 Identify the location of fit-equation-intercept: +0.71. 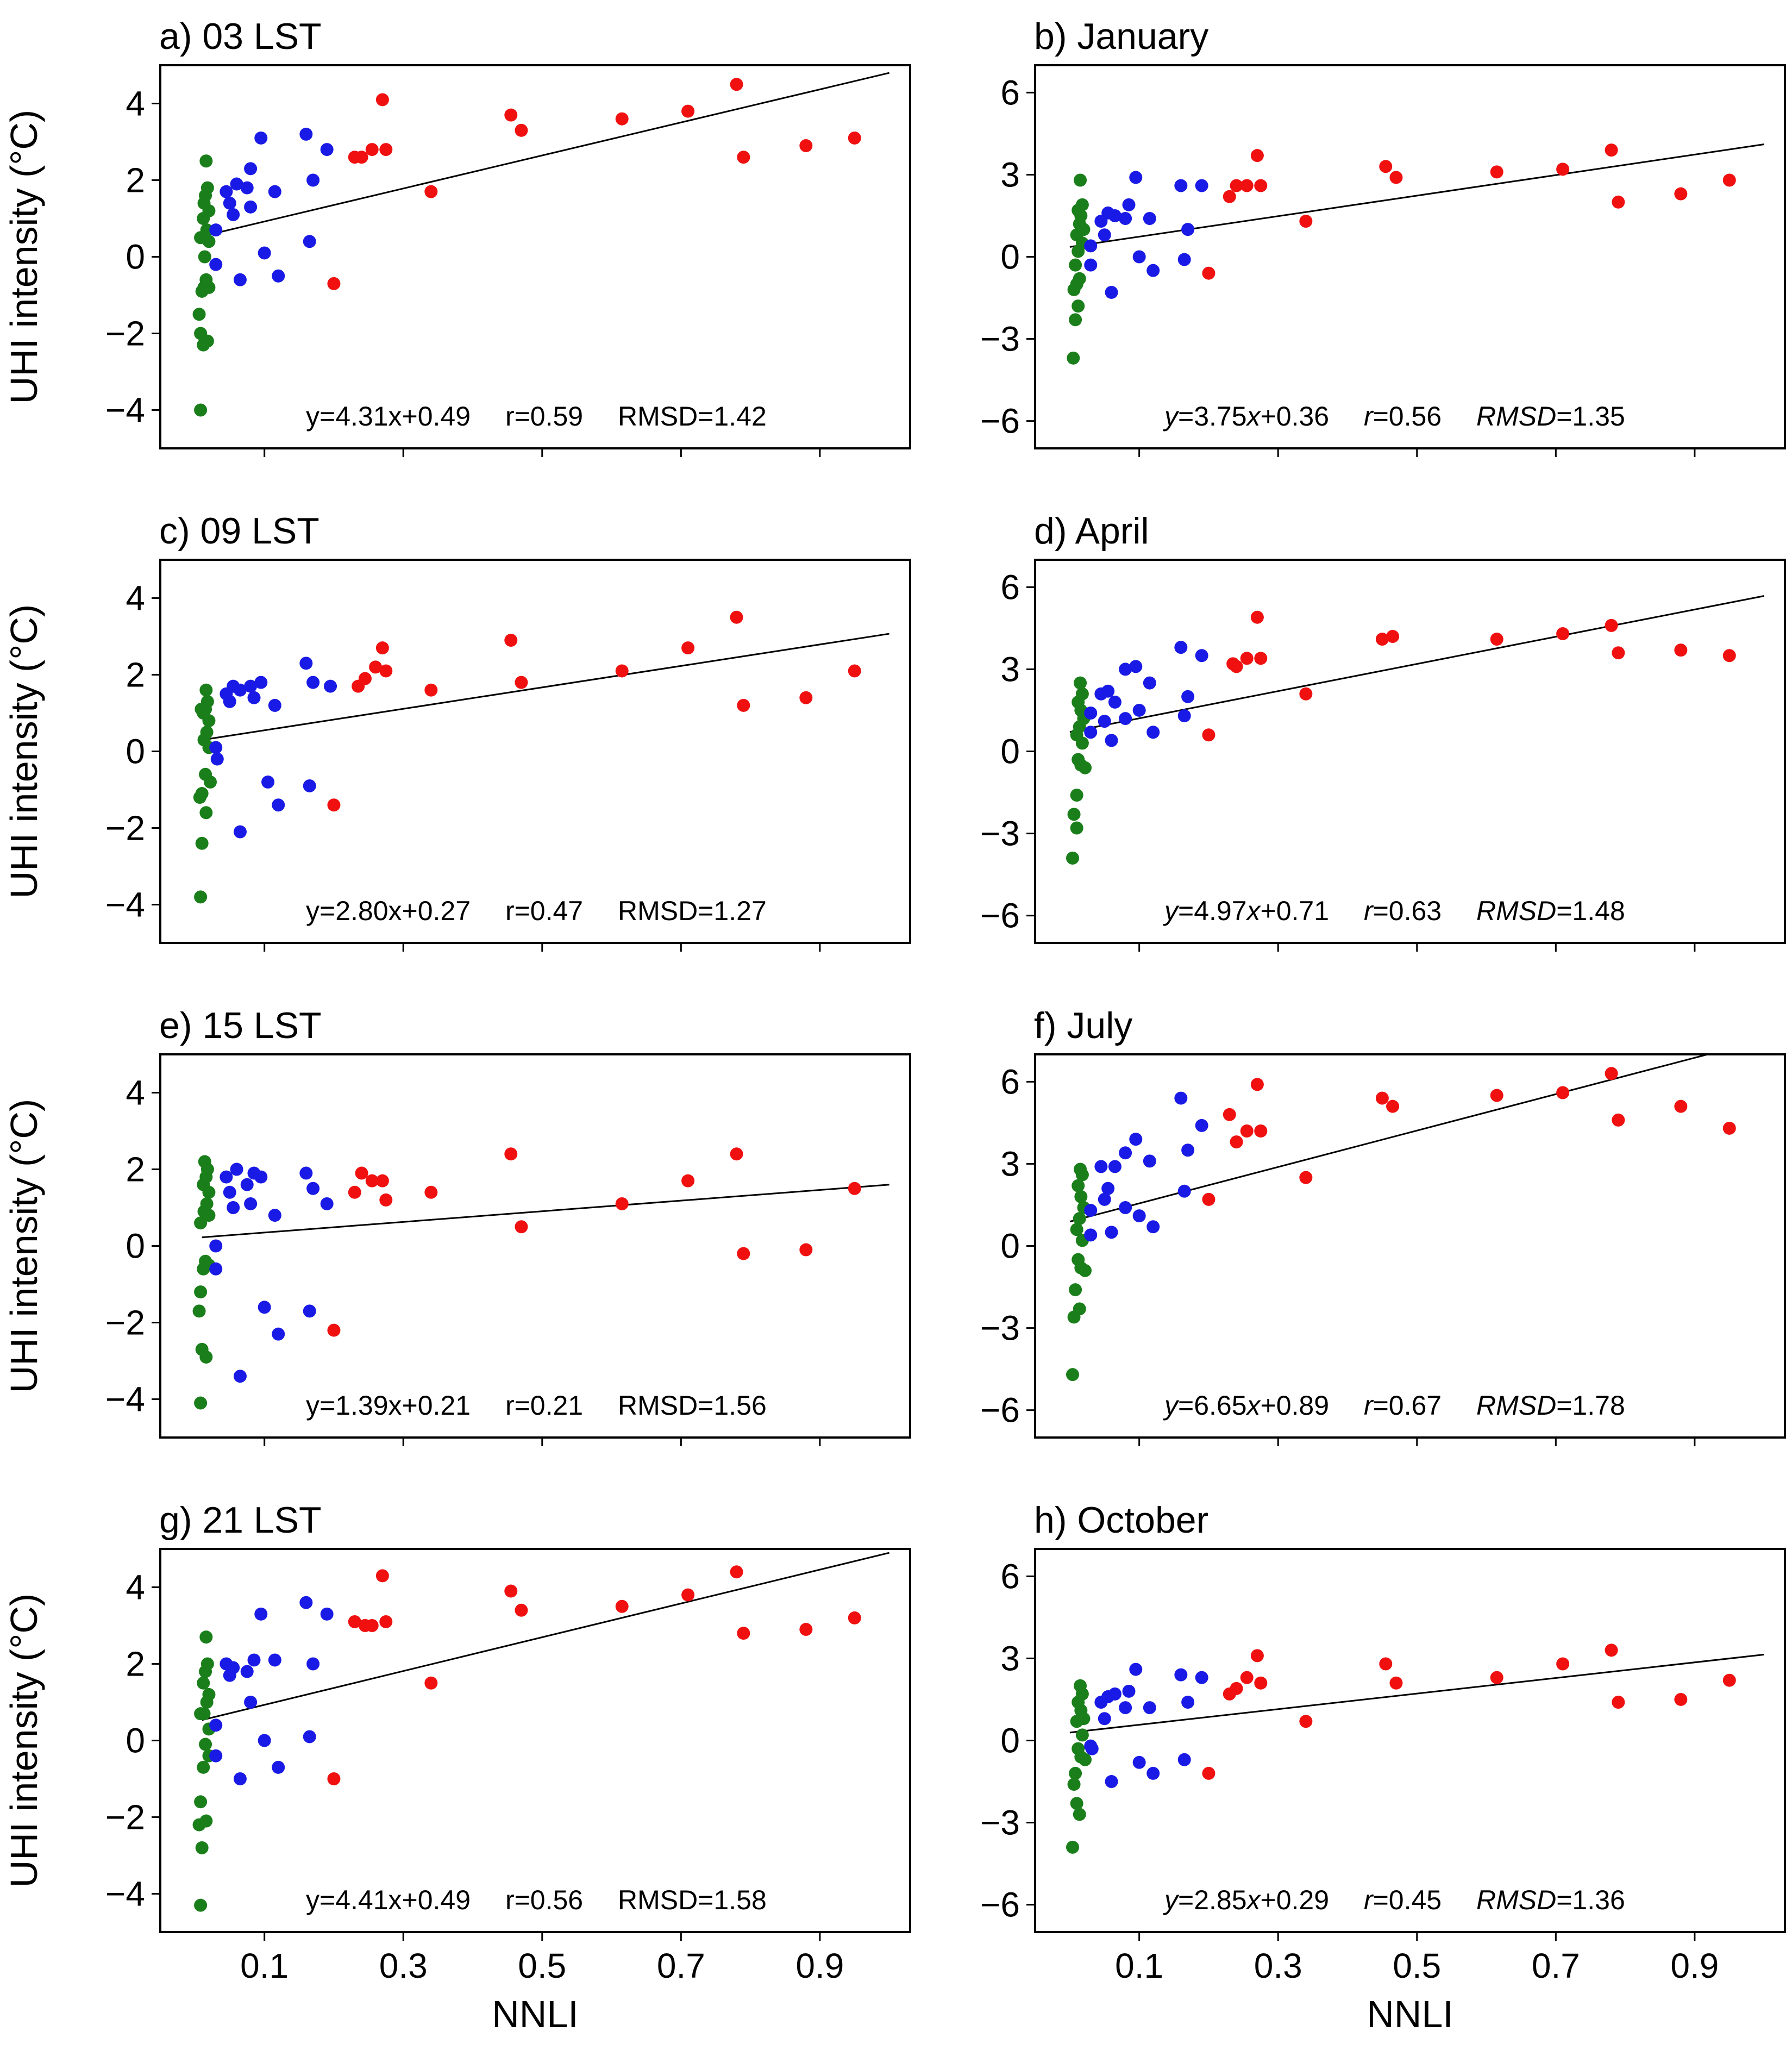
(1295, 911).